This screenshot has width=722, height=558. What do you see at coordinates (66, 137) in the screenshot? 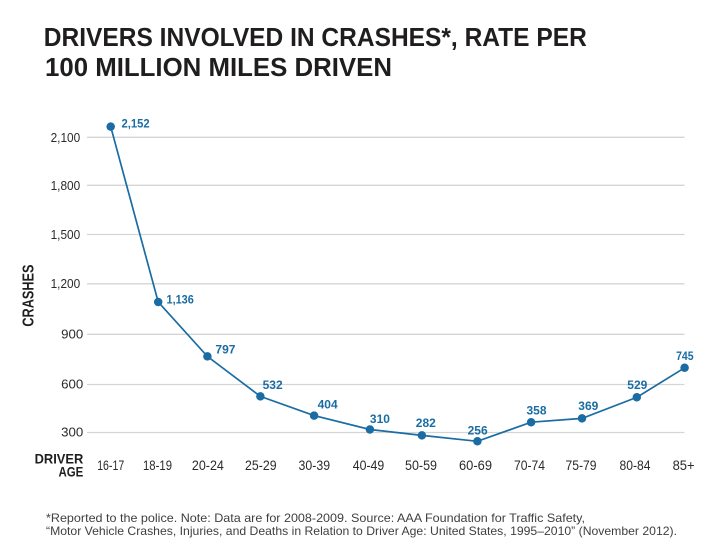
I see `svg-text: 2,100` at bounding box center [66, 137].